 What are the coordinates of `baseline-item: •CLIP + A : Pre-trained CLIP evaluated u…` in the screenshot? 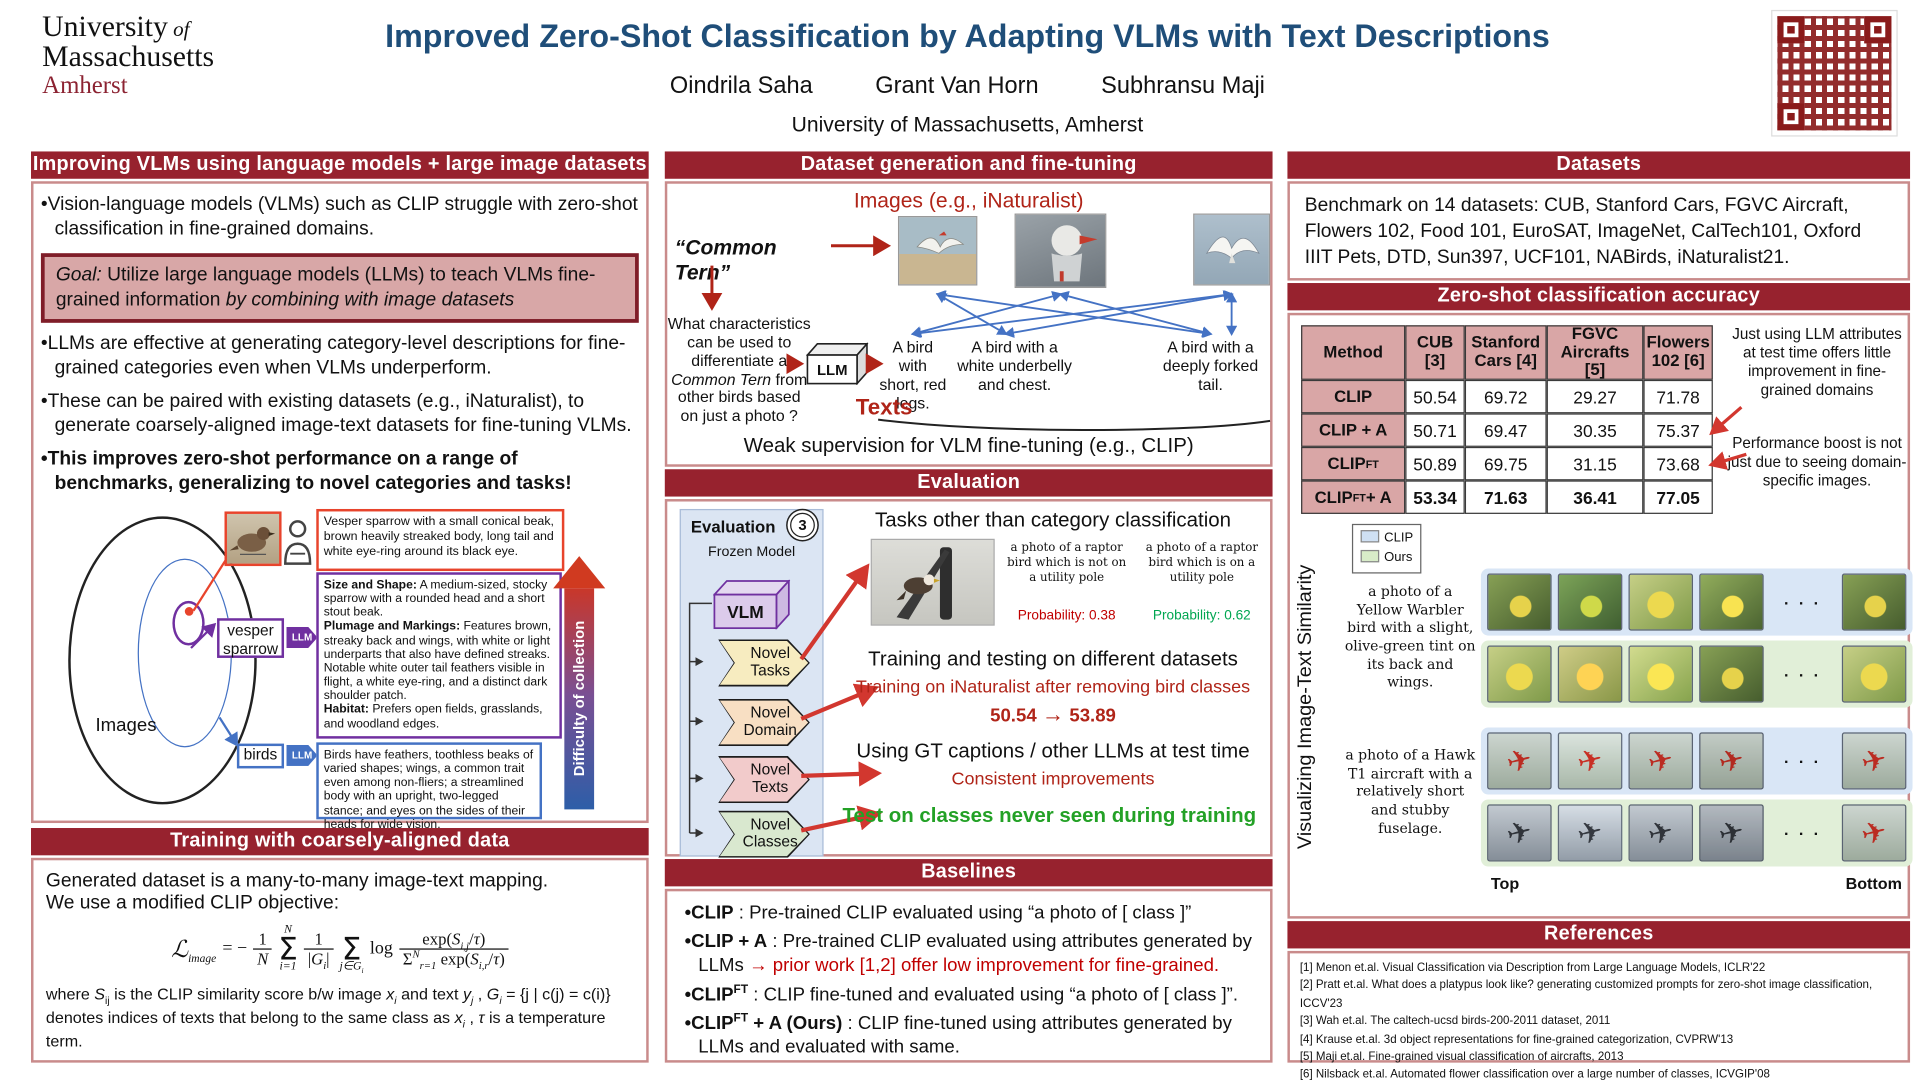 It's located at (968, 954).